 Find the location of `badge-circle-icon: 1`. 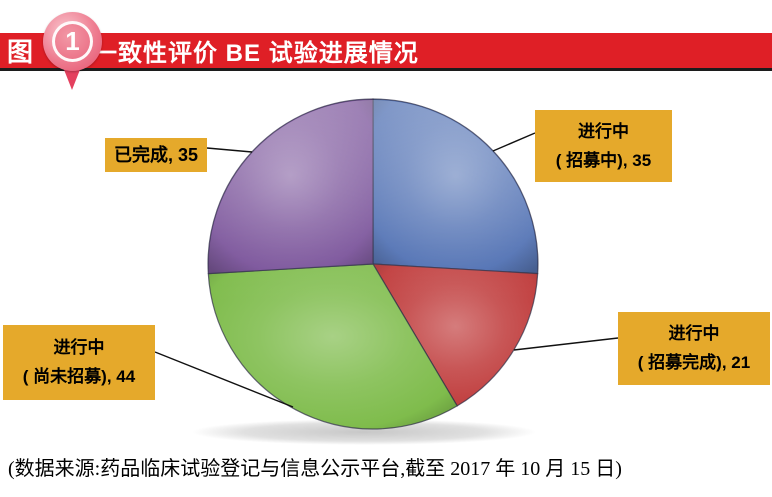

badge-circle-icon: 1 is located at coordinates (72, 41).